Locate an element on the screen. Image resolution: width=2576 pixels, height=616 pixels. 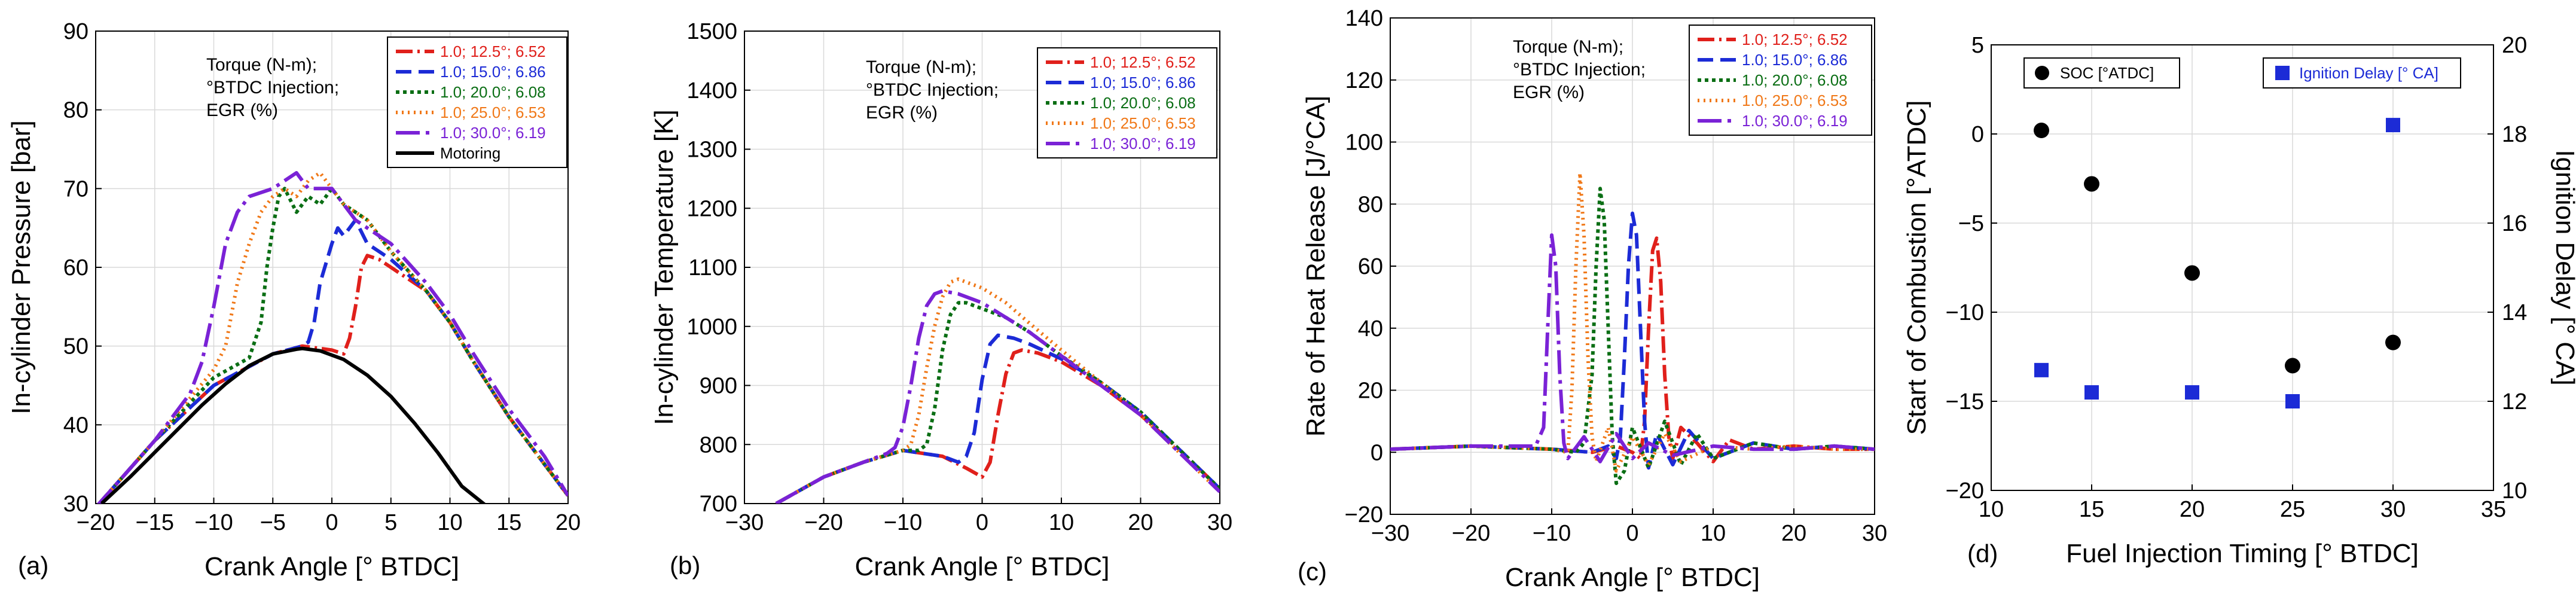
y-tick-label: 0 is located at coordinates (1977, 134).